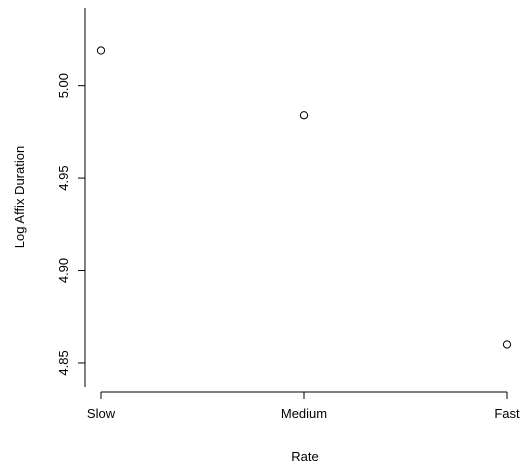 This screenshot has width=526, height=467. What do you see at coordinates (63, 270) in the screenshot?
I see `y-tick-label: 4.90` at bounding box center [63, 270].